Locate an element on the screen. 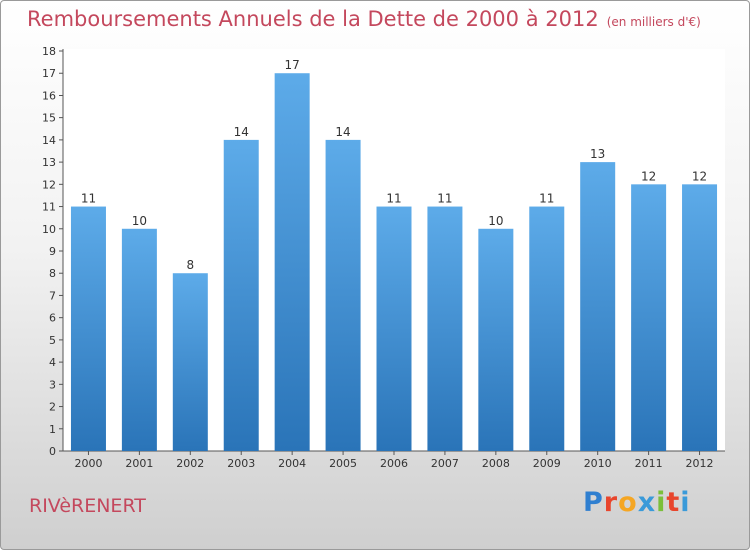 The image size is (750, 550). y-tick-label: 10 is located at coordinates (49, 229).